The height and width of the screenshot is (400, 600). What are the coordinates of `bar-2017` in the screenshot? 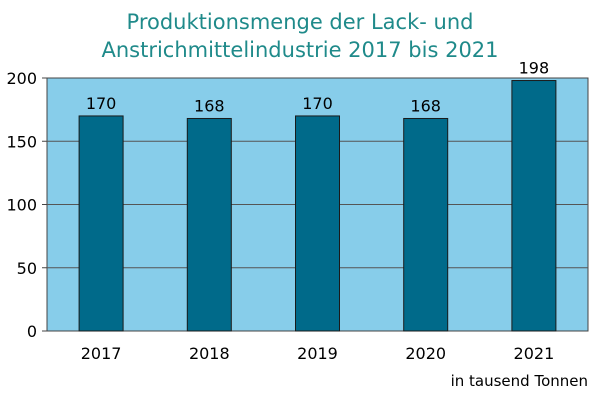 It's located at (101, 223).